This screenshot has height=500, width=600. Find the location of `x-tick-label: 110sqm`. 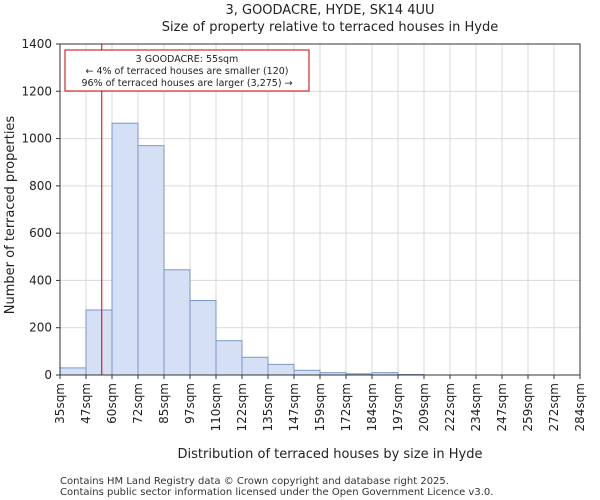

x-tick-label: 110sqm is located at coordinates (216, 407).